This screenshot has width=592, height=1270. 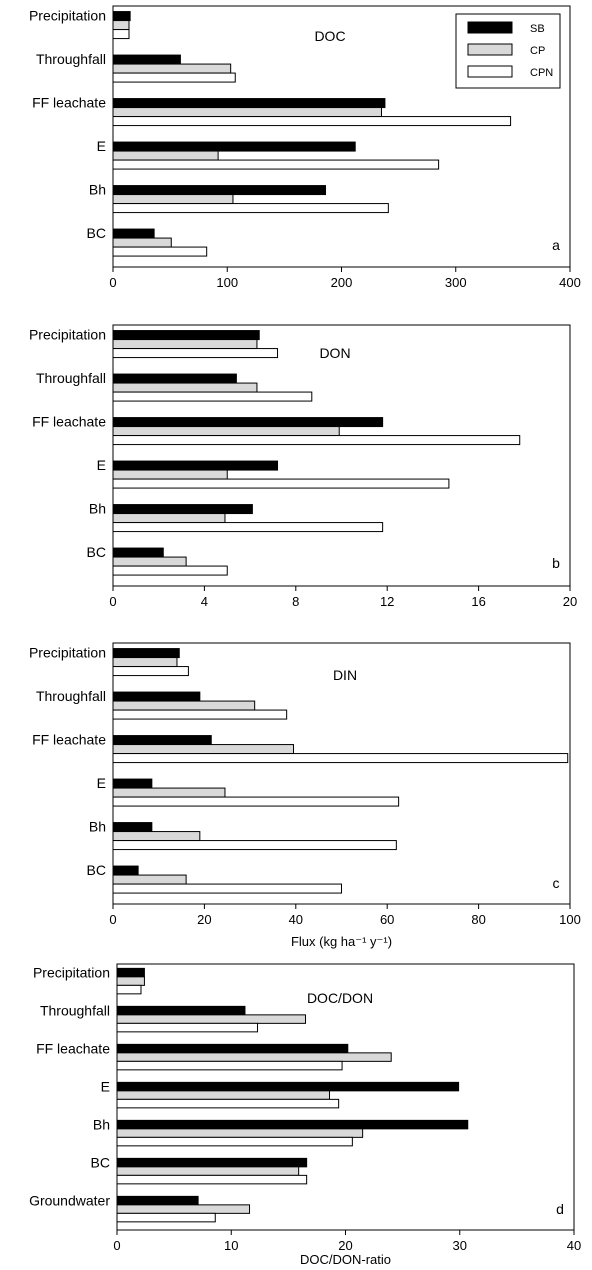 What do you see at coordinates (184, 705) in the screenshot?
I see `bar-cp-throughfall` at bounding box center [184, 705].